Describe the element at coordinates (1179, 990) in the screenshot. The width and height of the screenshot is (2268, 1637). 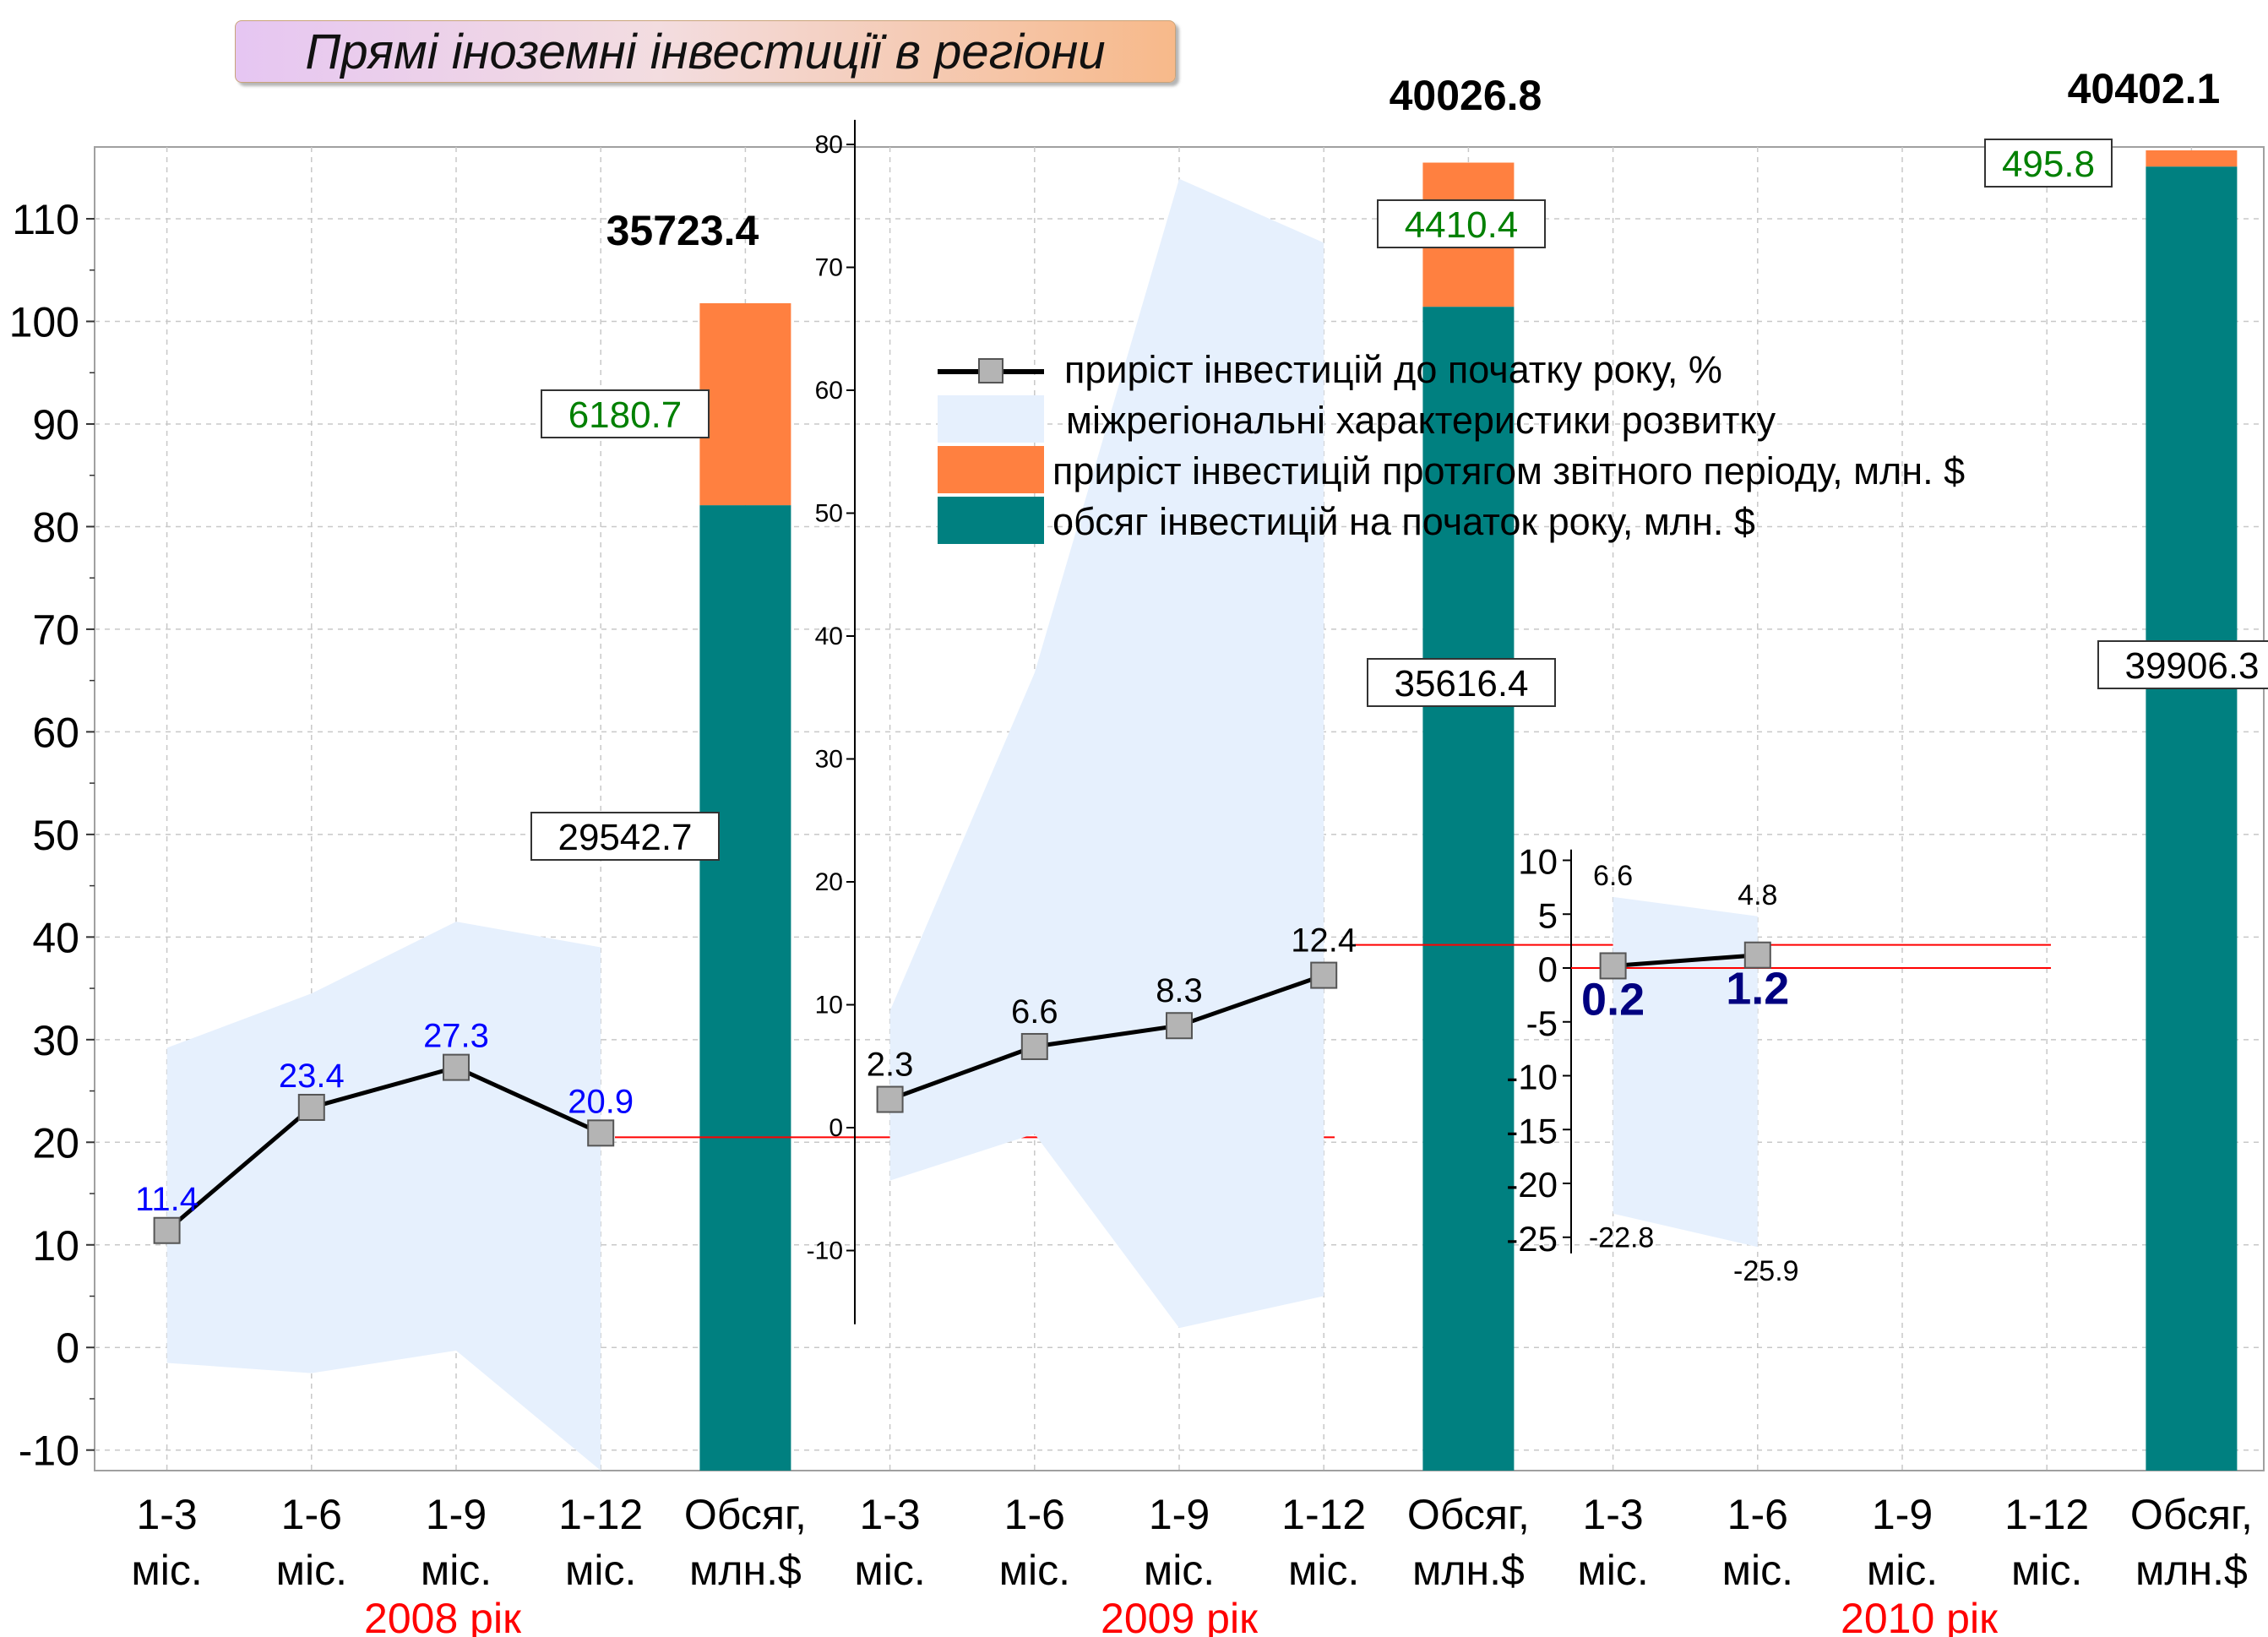
I see `data-point-label: 8.3` at that location.